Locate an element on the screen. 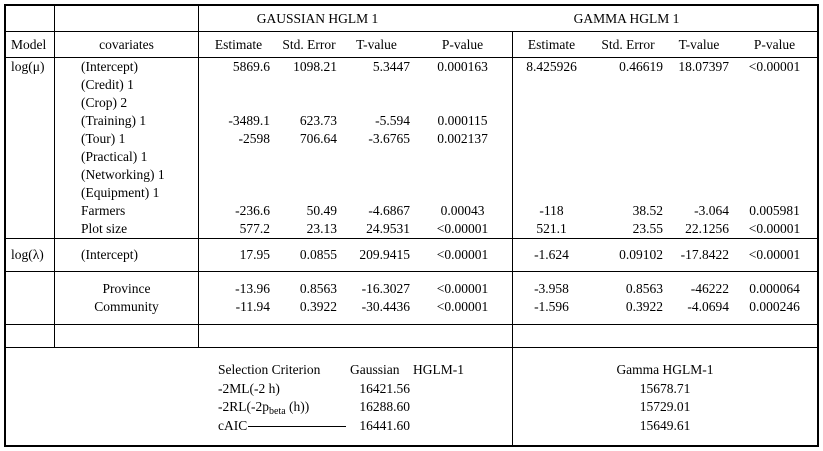  caic-line: cAIC 16441.60 is located at coordinates (259, 426).